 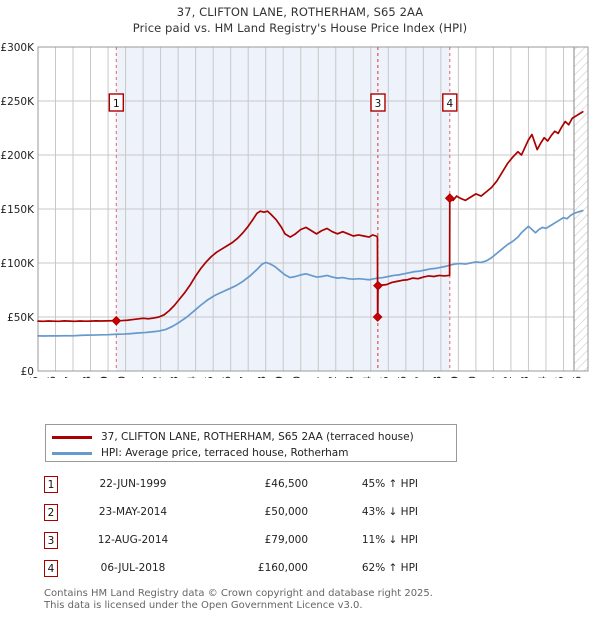 What do you see at coordinates (17, 210) in the screenshot?
I see `y-axis-tick-label: £150K` at bounding box center [17, 210].